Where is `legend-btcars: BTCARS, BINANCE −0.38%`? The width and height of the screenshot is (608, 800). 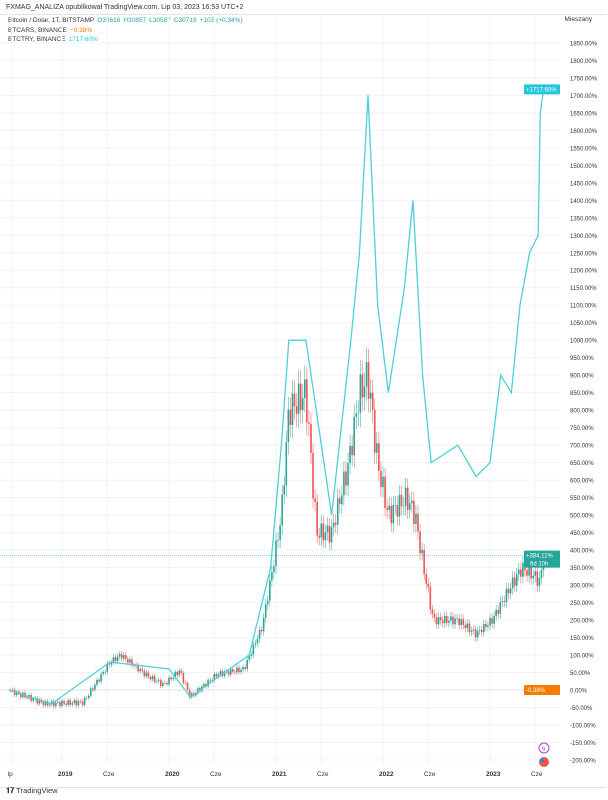 legend-btcars: BTCARS, BINANCE −0.38% is located at coordinates (51, 30).